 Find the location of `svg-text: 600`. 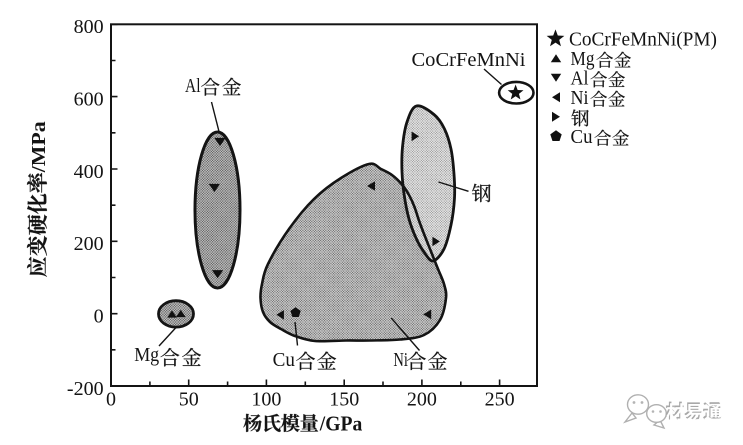

svg-text: 600 is located at coordinates (89, 99).